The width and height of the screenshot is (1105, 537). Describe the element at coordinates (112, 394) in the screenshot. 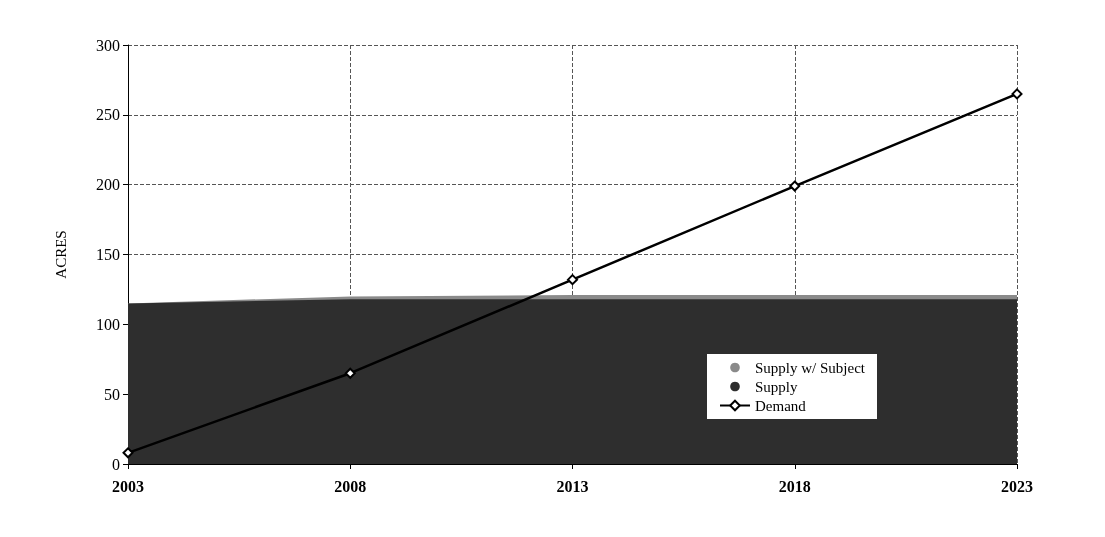

I see `y-tick-label: 50` at that location.